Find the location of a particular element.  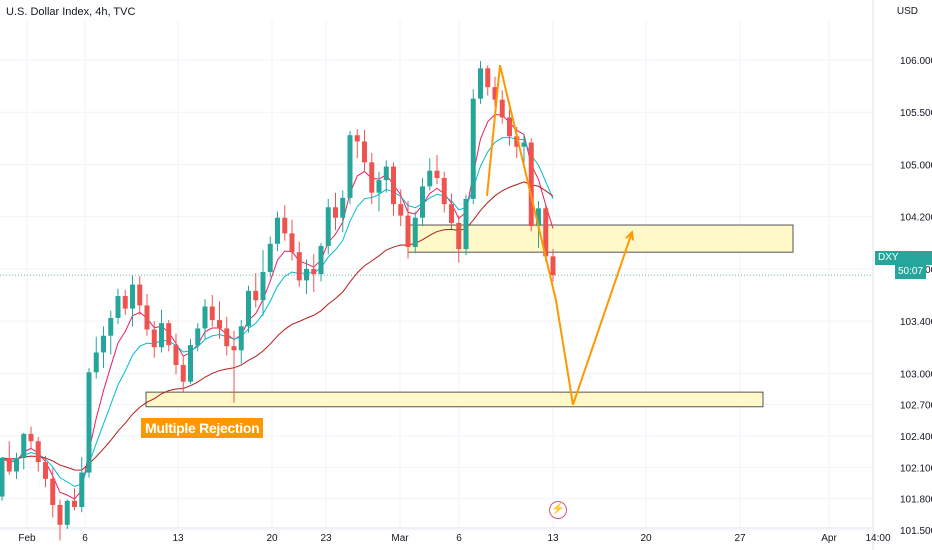

bar-countdown: 50:07 is located at coordinates (911, 272).